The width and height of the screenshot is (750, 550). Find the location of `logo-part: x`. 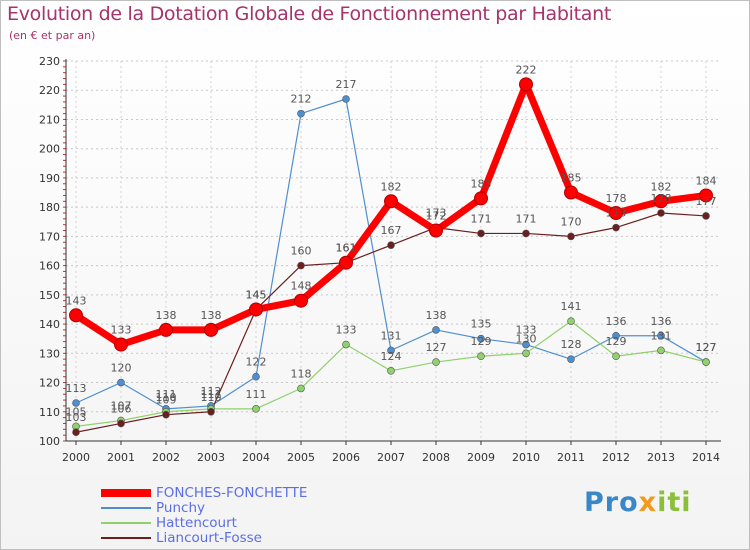

logo-part: x is located at coordinates (648, 502).